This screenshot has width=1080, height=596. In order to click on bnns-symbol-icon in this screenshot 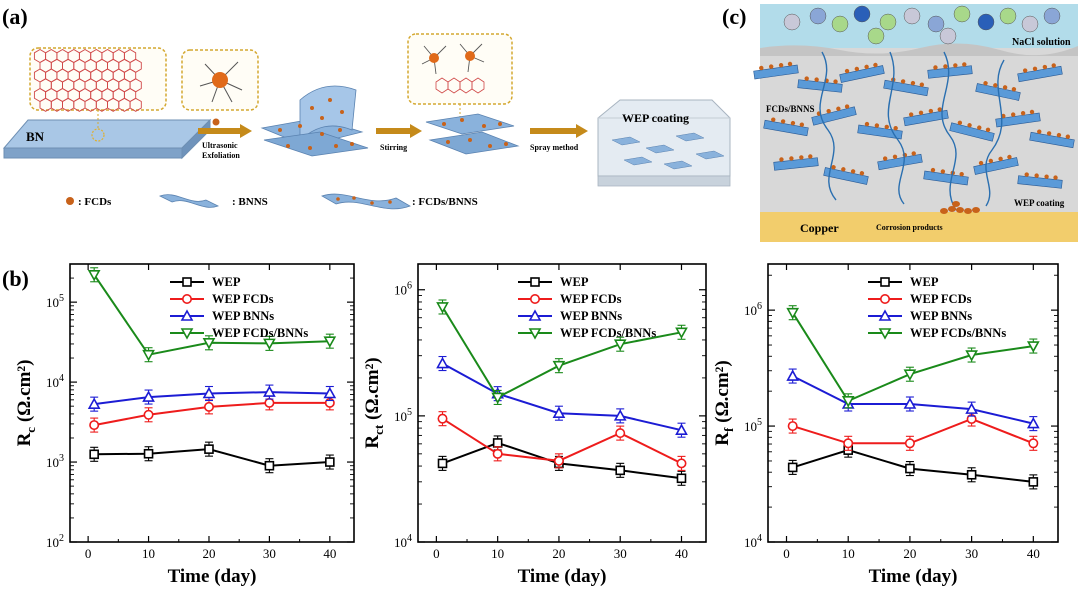, I will do `click(189, 201)`.